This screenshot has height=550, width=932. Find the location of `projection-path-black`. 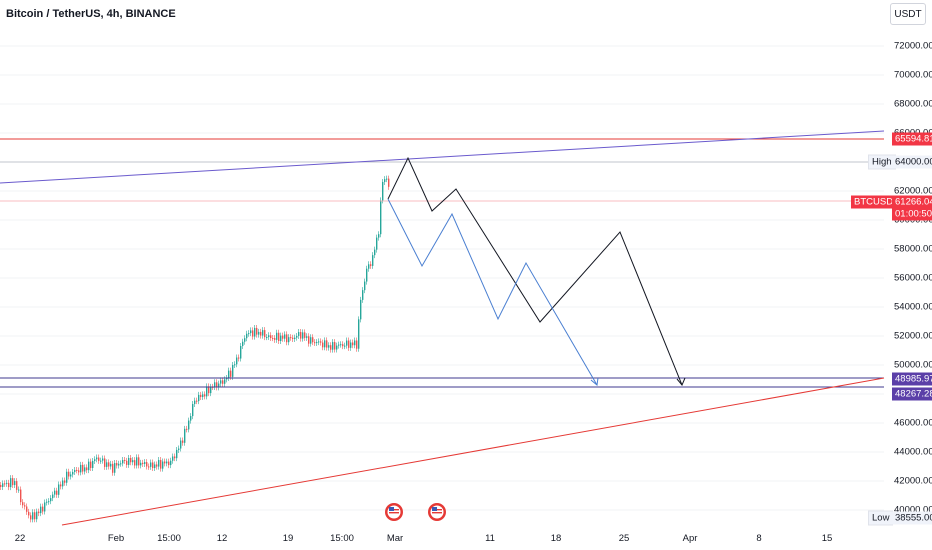

projection-path-black is located at coordinates (535, 271).